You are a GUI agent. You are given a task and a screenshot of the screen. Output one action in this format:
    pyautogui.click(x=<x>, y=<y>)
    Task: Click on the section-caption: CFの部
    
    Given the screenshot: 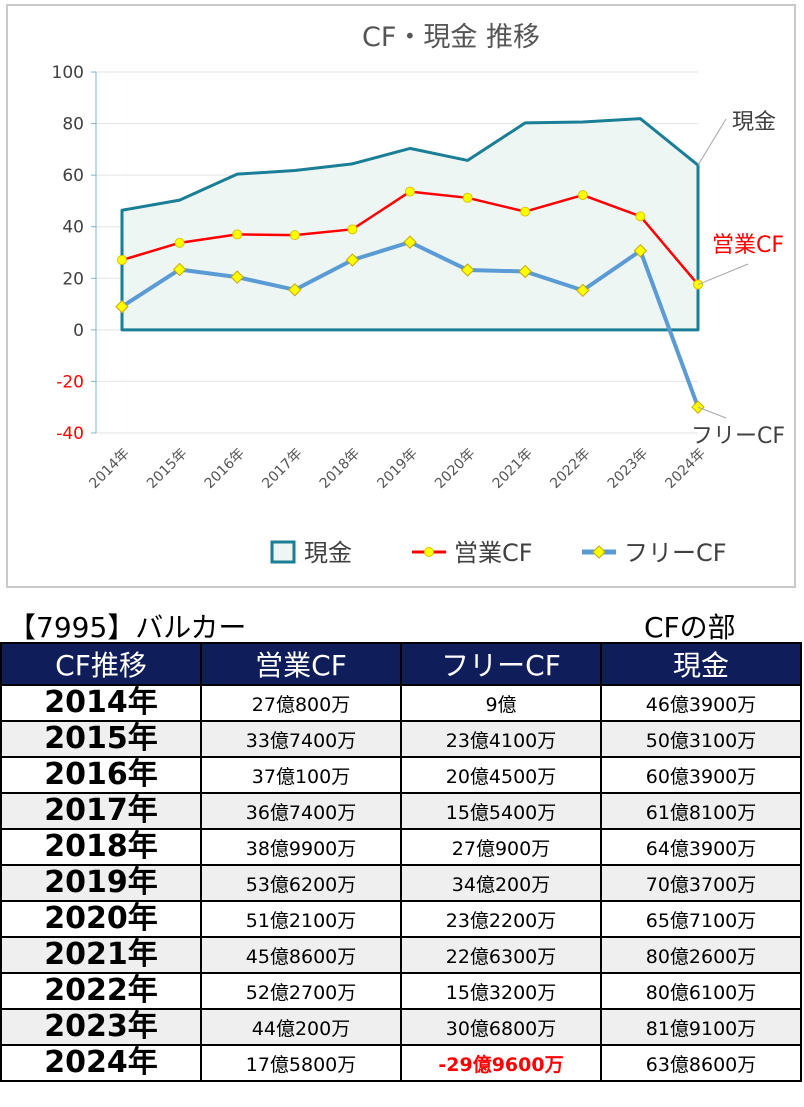 What is the action you would take?
    pyautogui.click(x=690, y=627)
    